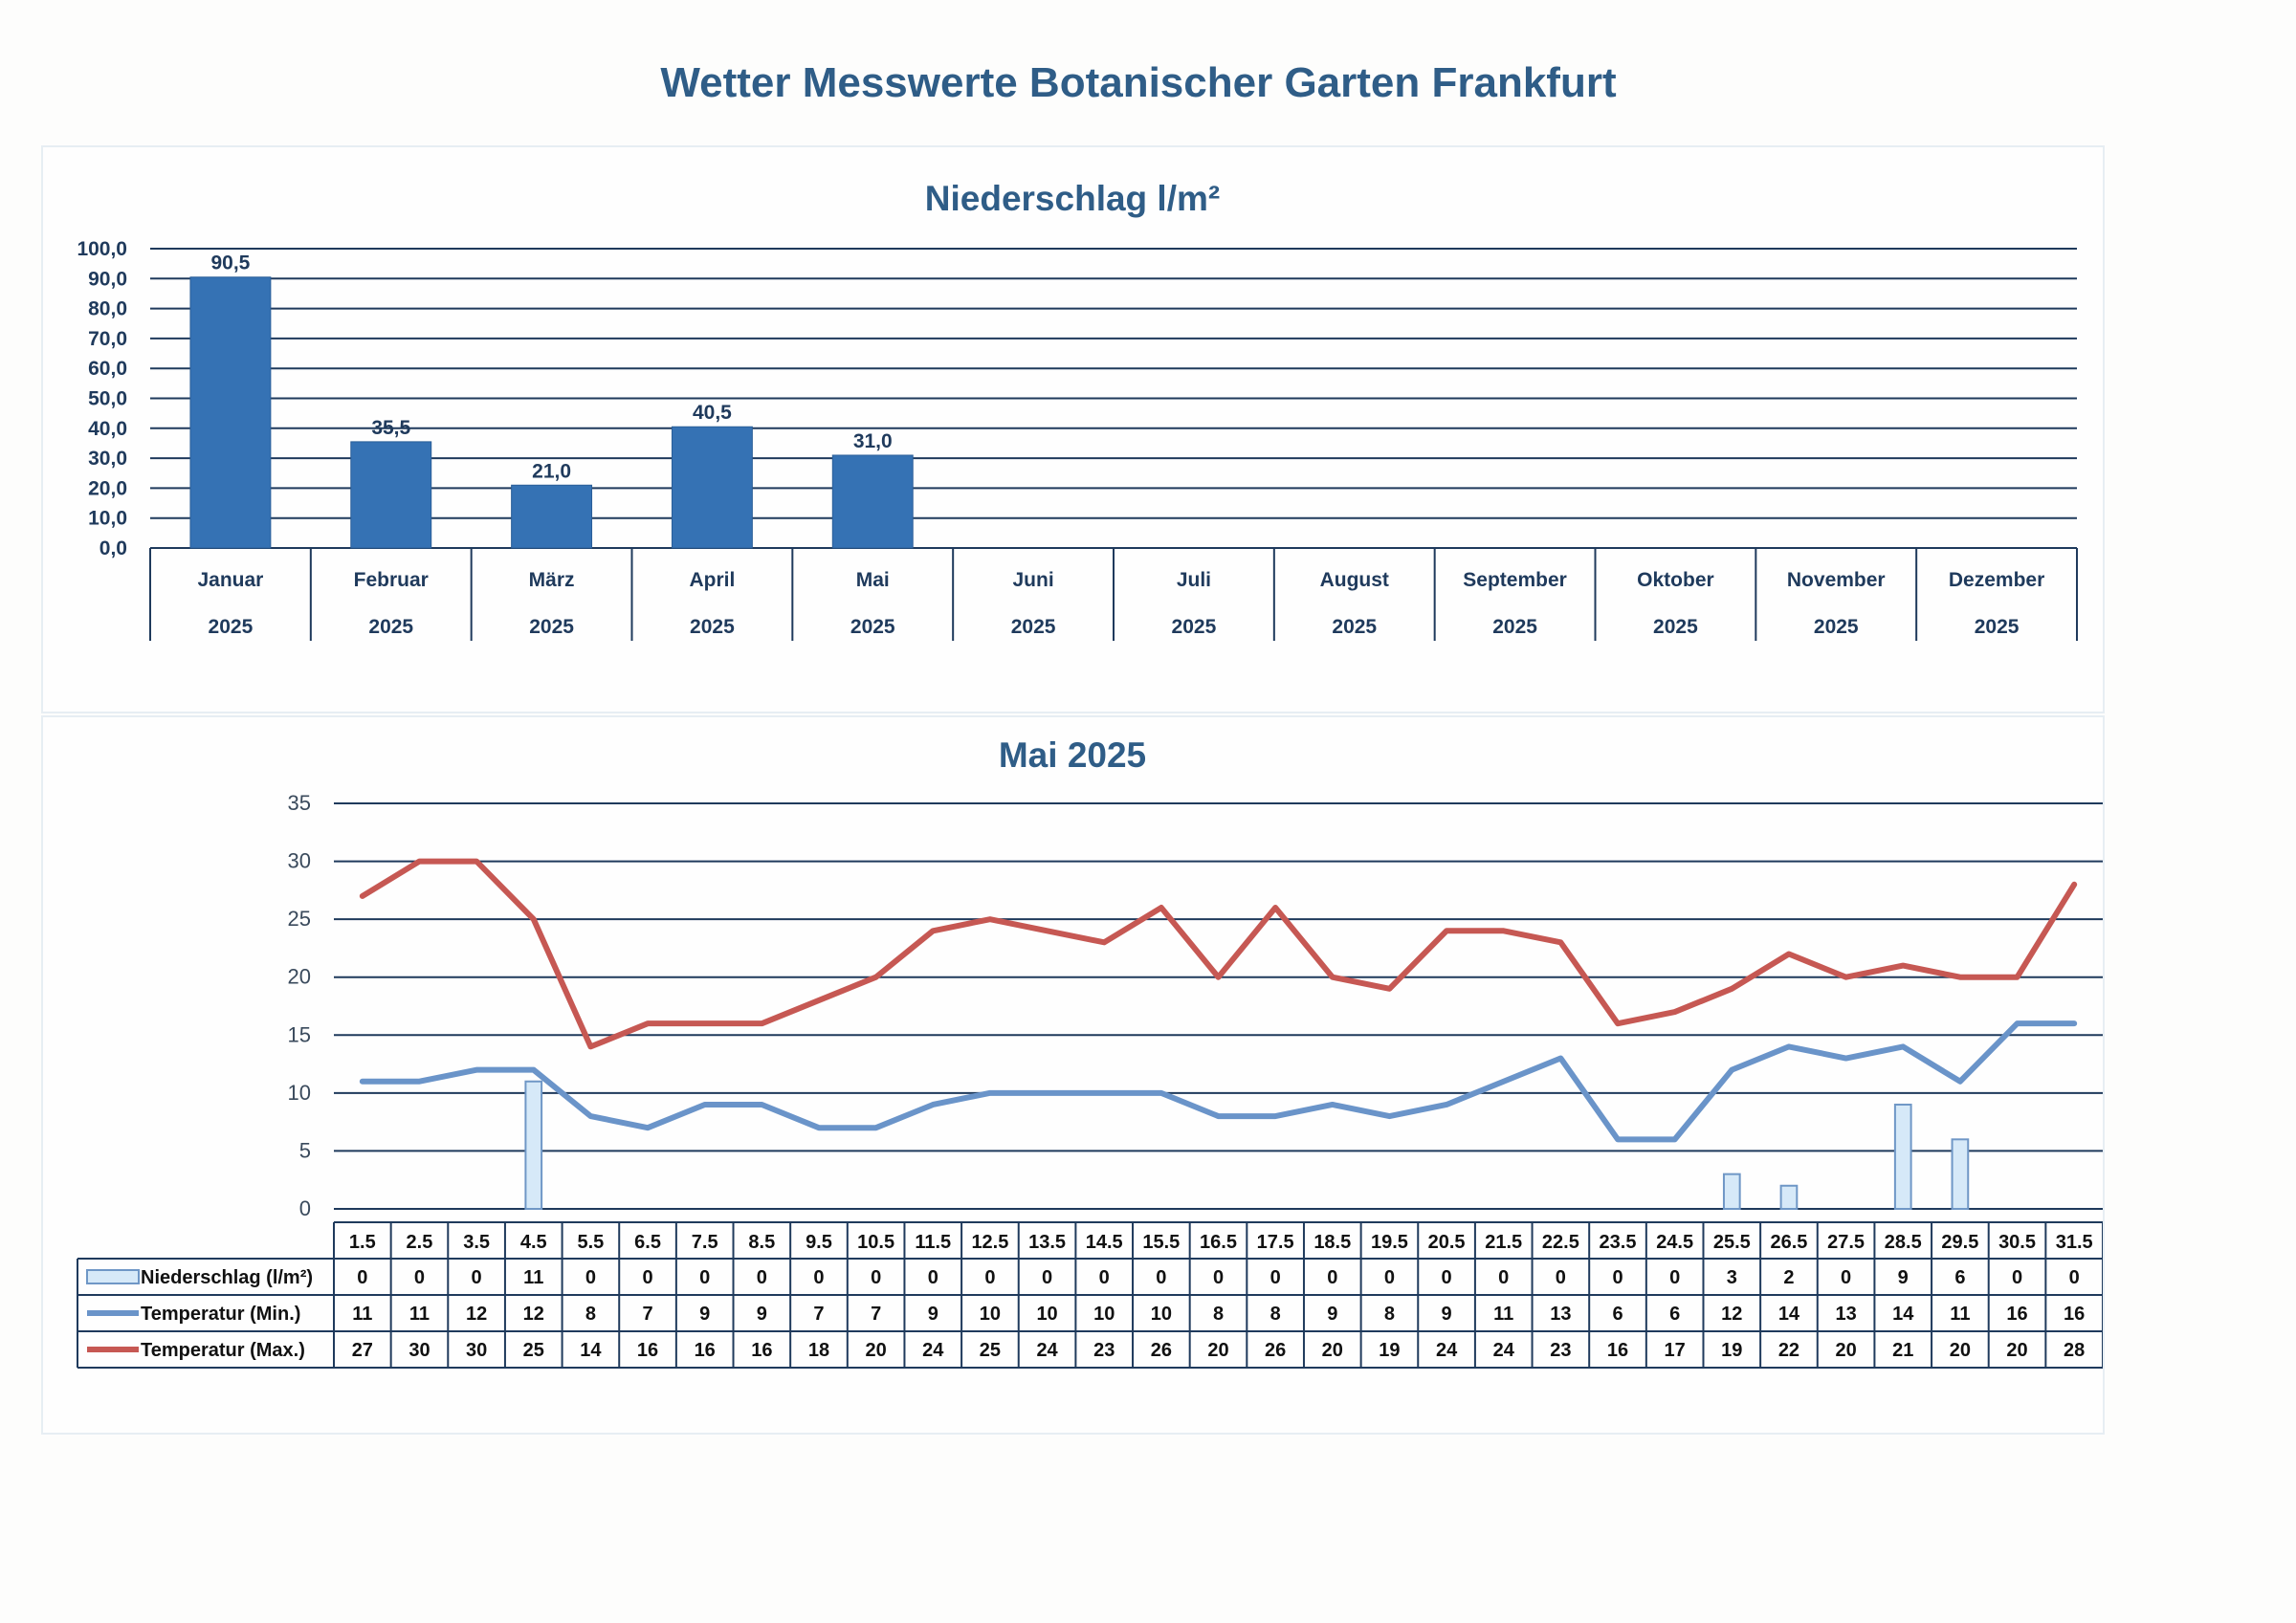  What do you see at coordinates (1389, 1350) in the screenshot?
I see `table-cell-value: 19` at bounding box center [1389, 1350].